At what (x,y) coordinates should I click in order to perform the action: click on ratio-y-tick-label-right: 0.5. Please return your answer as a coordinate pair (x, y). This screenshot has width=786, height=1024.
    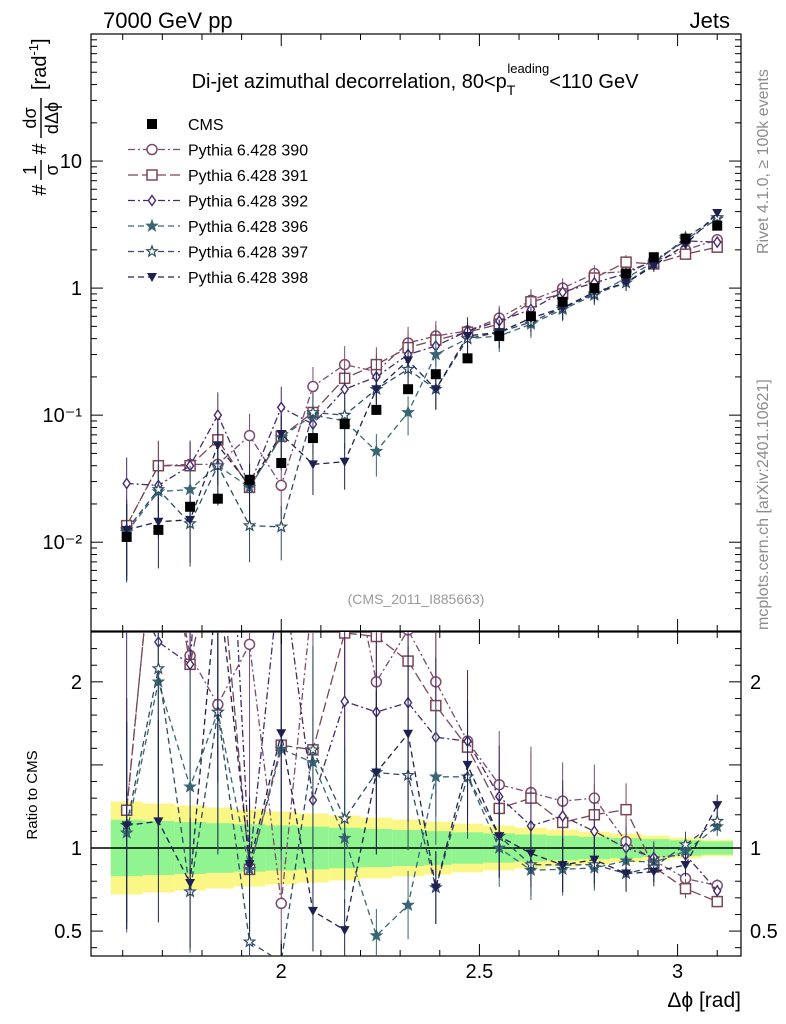
    Looking at the image, I should click on (764, 932).